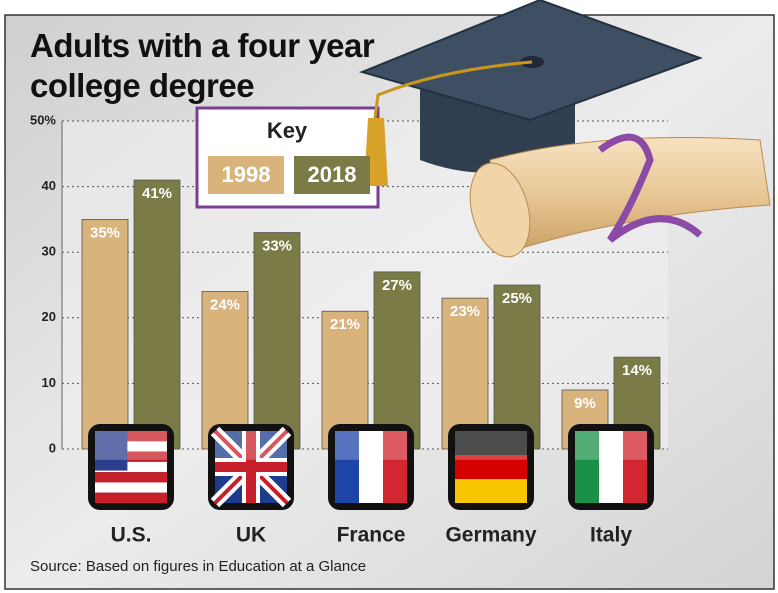 This screenshot has width=778, height=593. What do you see at coordinates (490, 535) in the screenshot?
I see `x-tick-label: Germany` at bounding box center [490, 535].